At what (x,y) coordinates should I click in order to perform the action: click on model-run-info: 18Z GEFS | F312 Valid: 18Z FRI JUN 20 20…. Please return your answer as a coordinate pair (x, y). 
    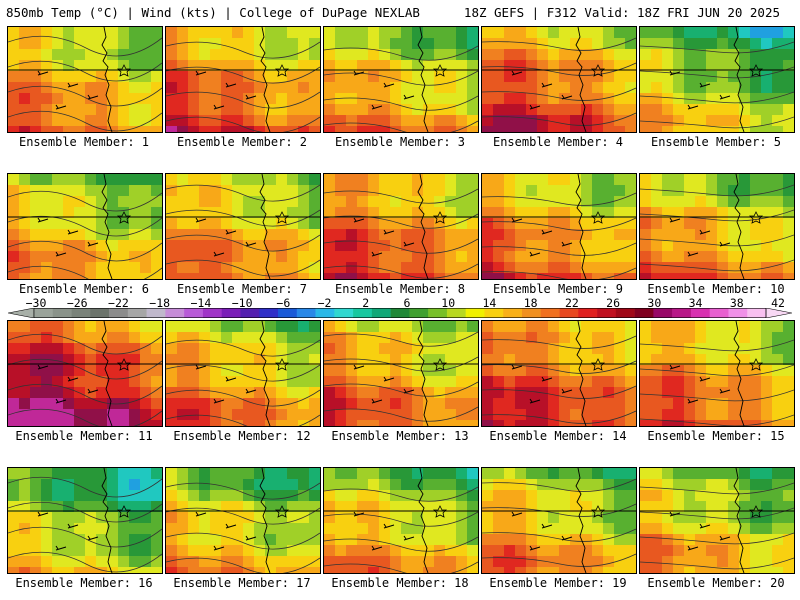
    Looking at the image, I should click on (621, 12).